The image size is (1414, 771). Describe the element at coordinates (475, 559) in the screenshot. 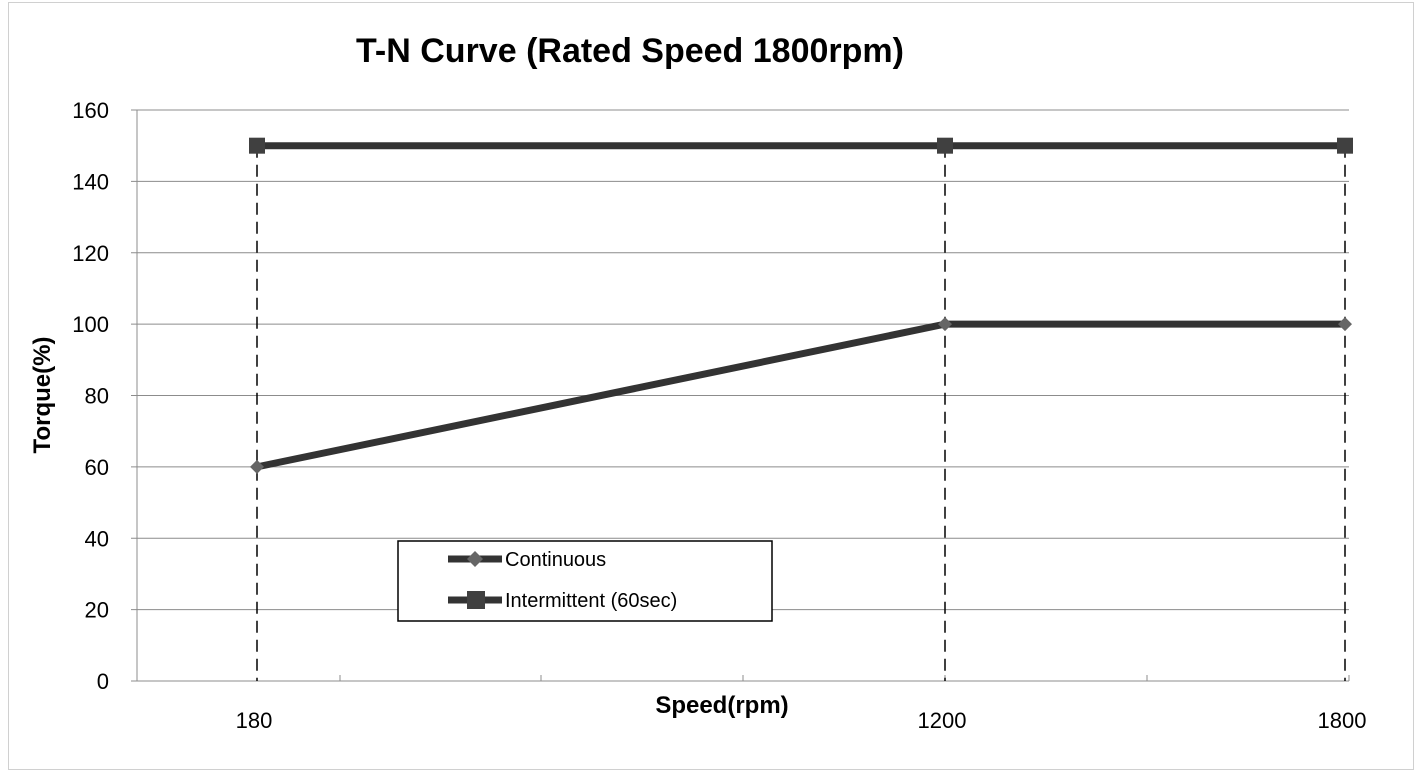

I see `legend-diamond-marker` at that location.